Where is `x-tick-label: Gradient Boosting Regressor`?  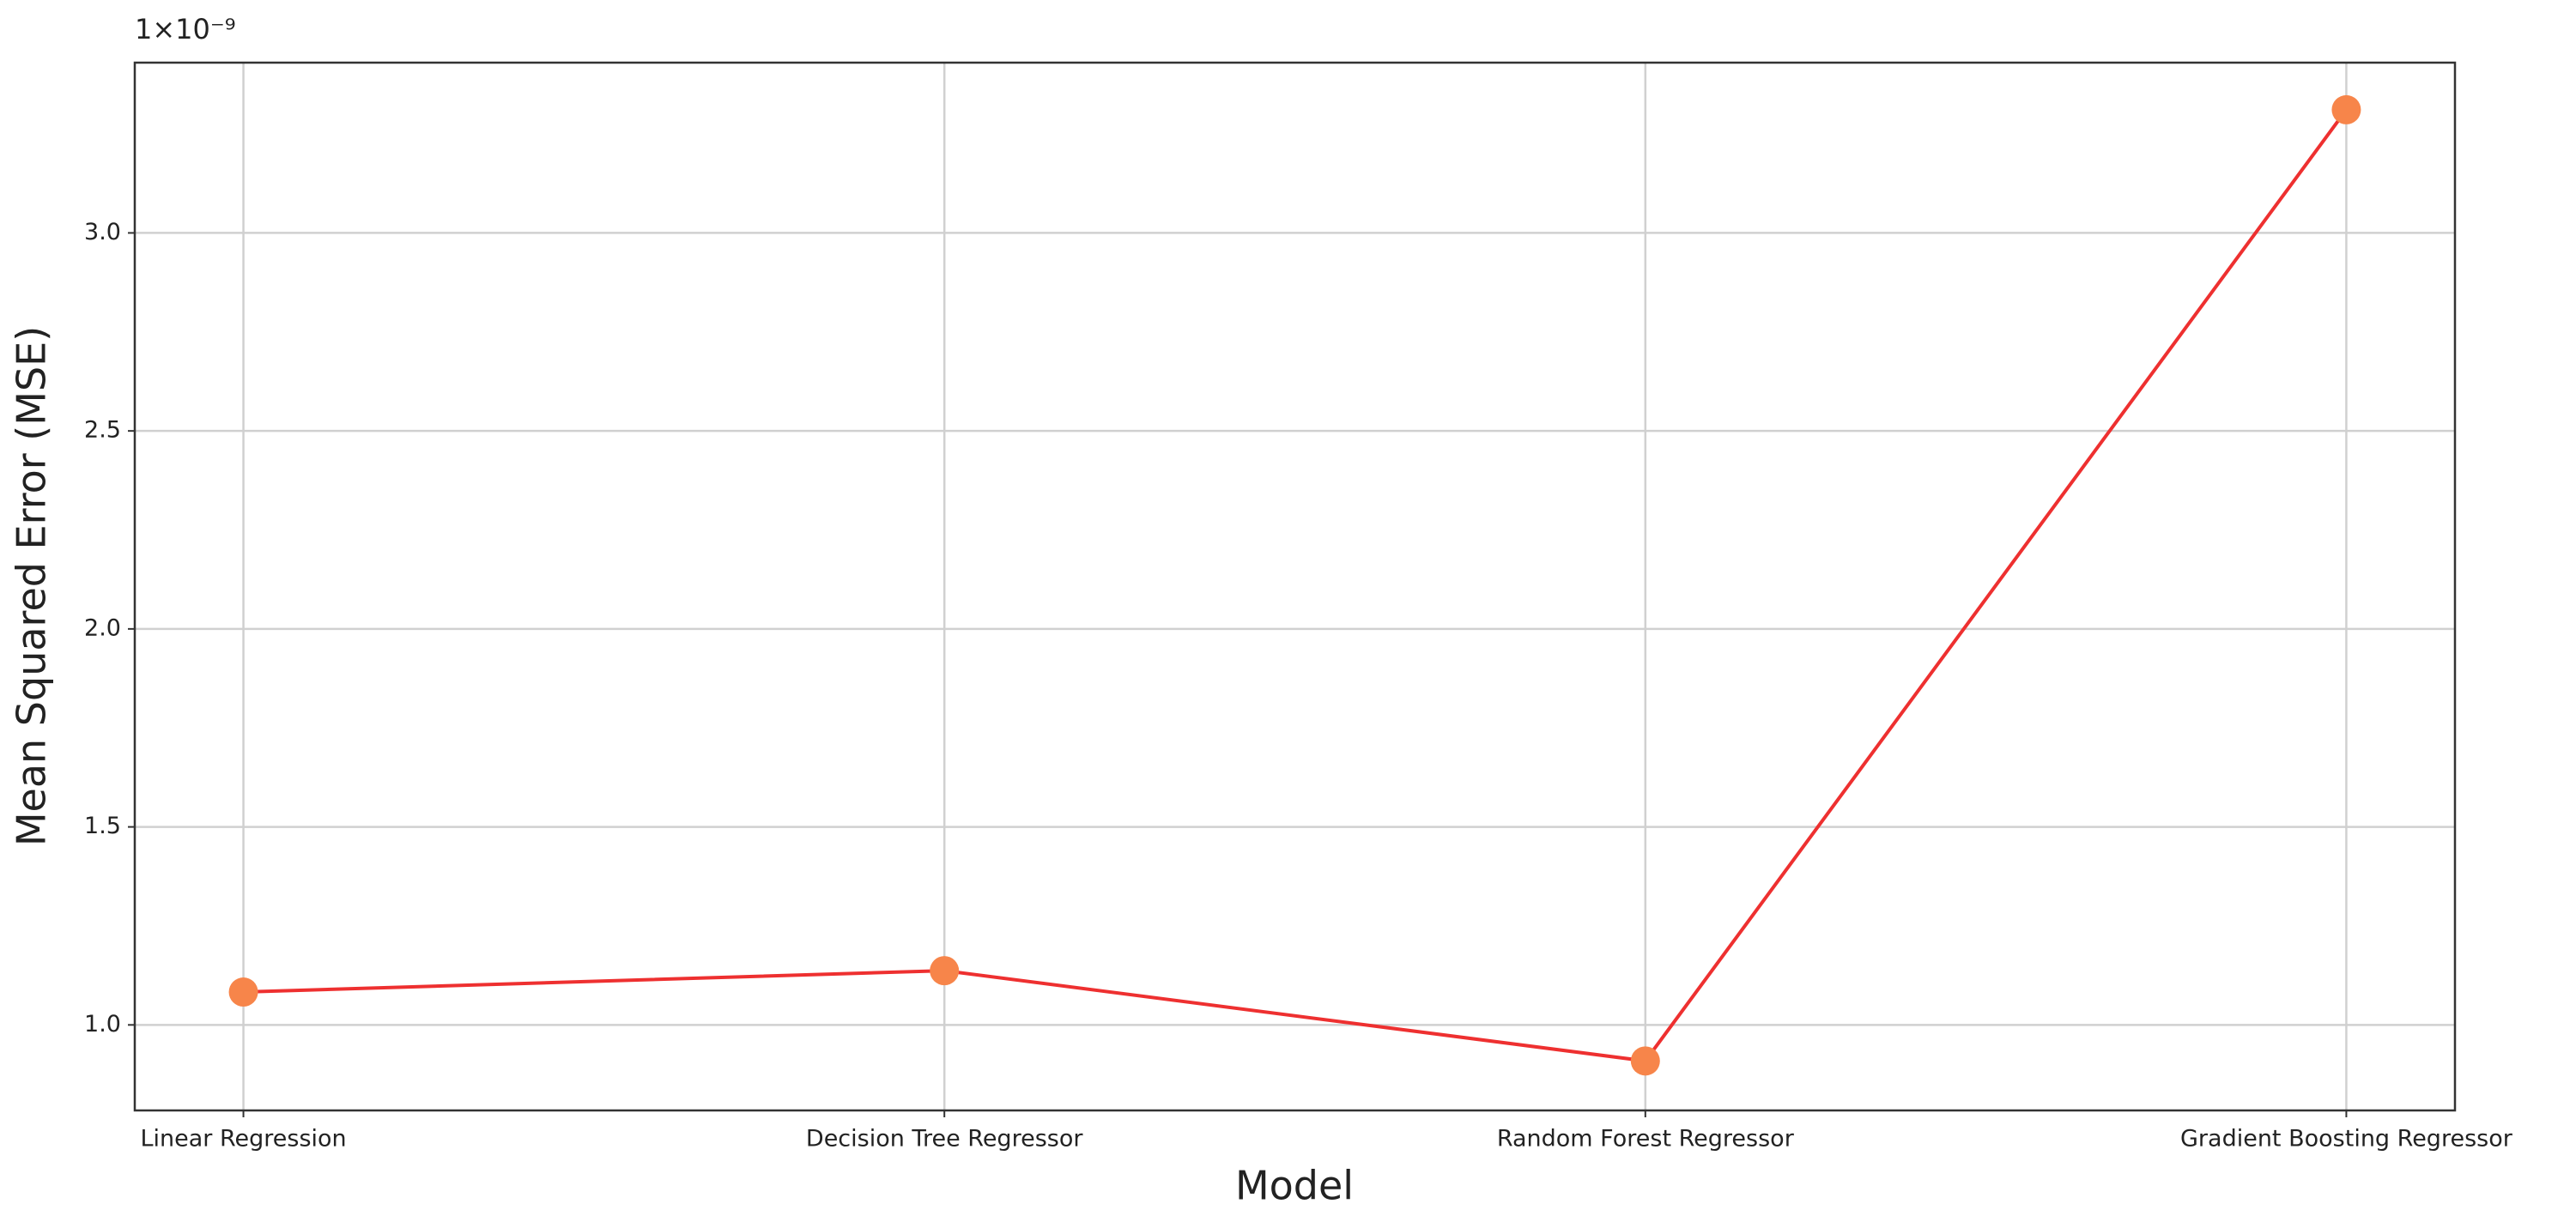 x-tick-label: Gradient Boosting Regressor is located at coordinates (2346, 1139).